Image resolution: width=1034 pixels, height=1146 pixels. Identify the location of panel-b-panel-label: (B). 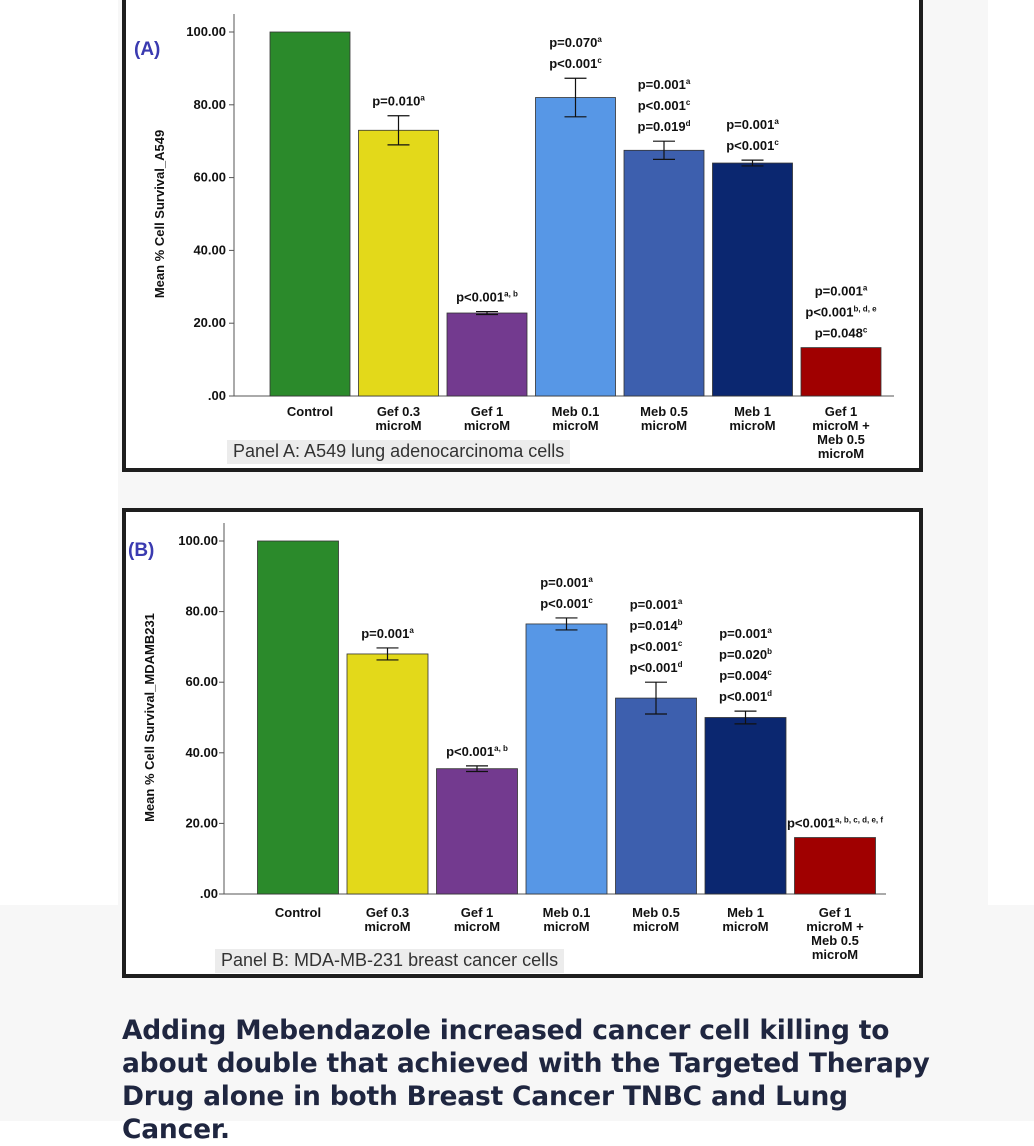
(141, 550).